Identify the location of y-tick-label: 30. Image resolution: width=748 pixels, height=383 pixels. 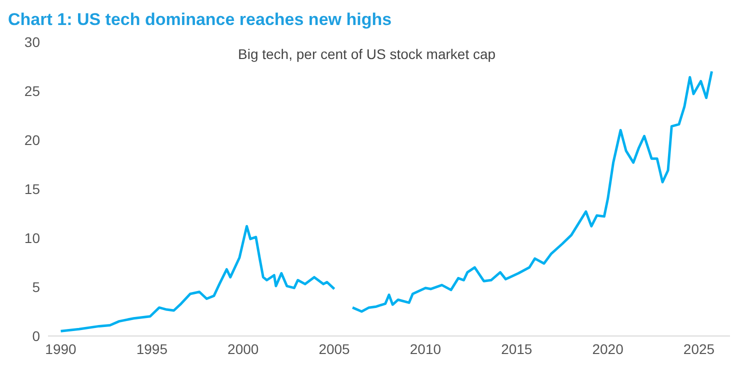
(32, 42).